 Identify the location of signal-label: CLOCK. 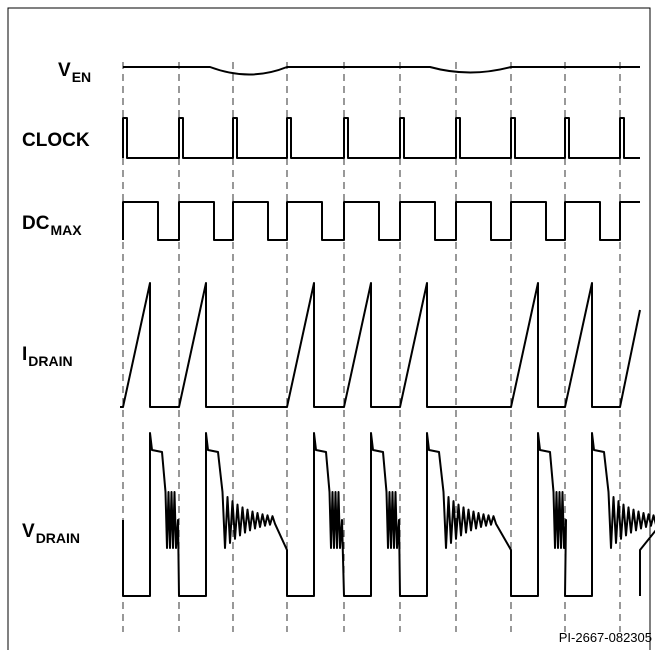
(56, 140).